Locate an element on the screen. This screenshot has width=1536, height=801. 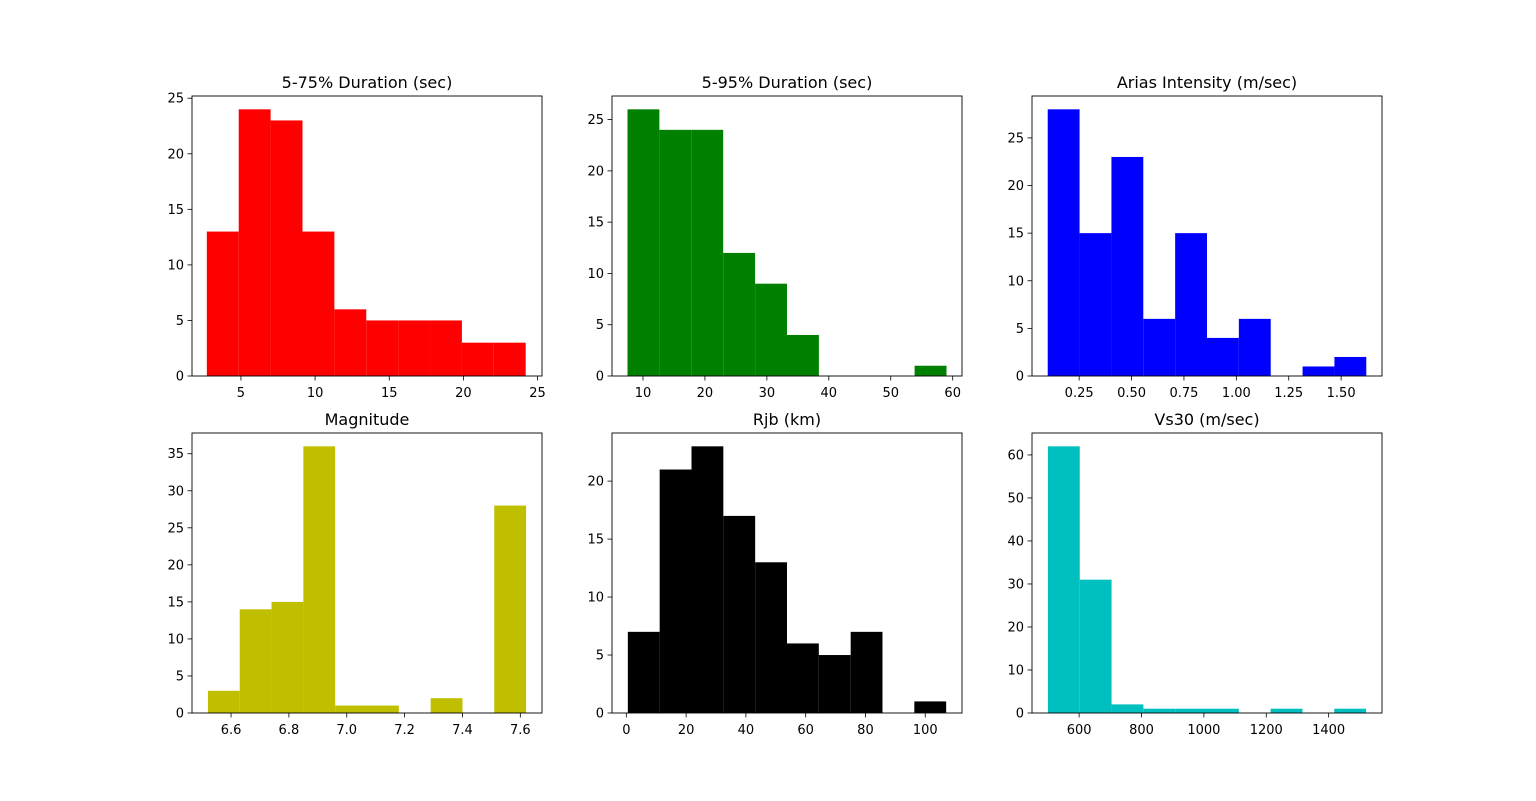
x-tick-label: 600 is located at coordinates (1079, 730).